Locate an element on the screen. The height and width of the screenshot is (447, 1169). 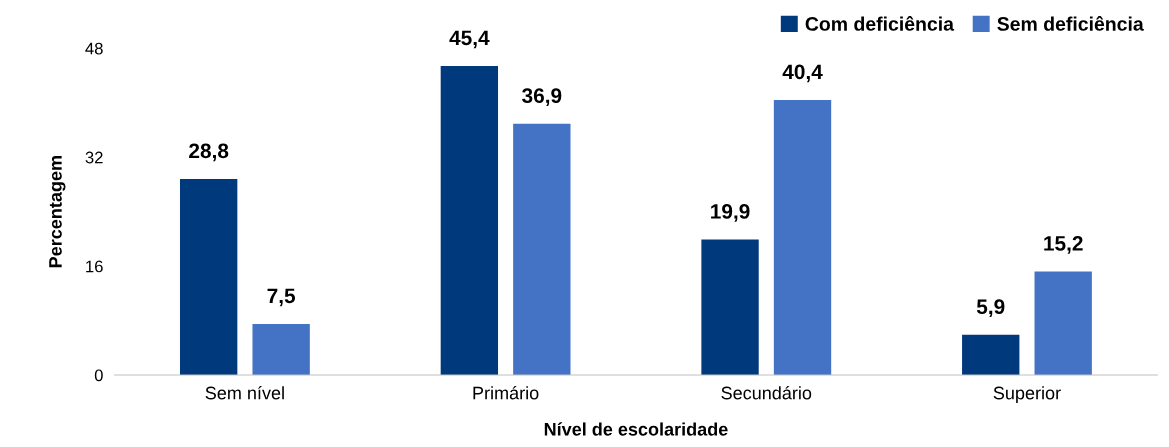
y-tick-label: 48 is located at coordinates (94, 48).